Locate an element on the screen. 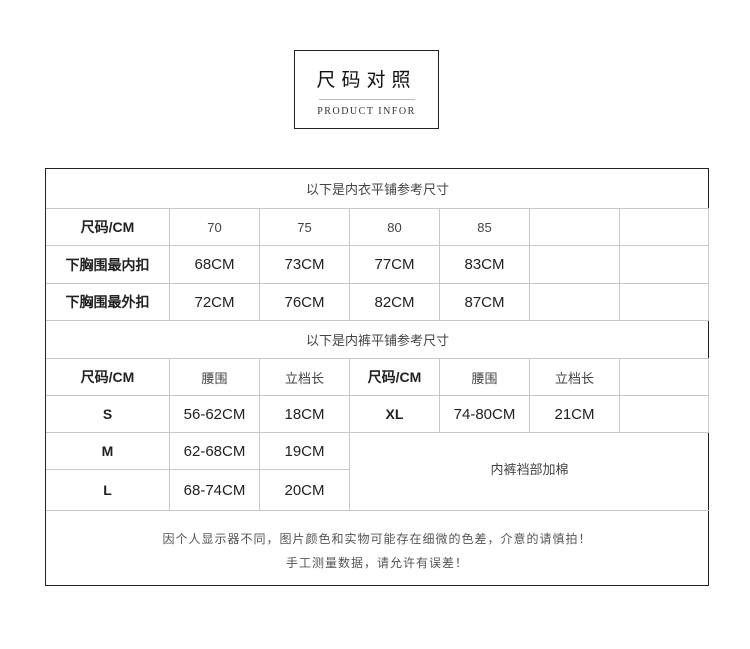 The width and height of the screenshot is (750, 649). header-cell: 75 is located at coordinates (305, 227).